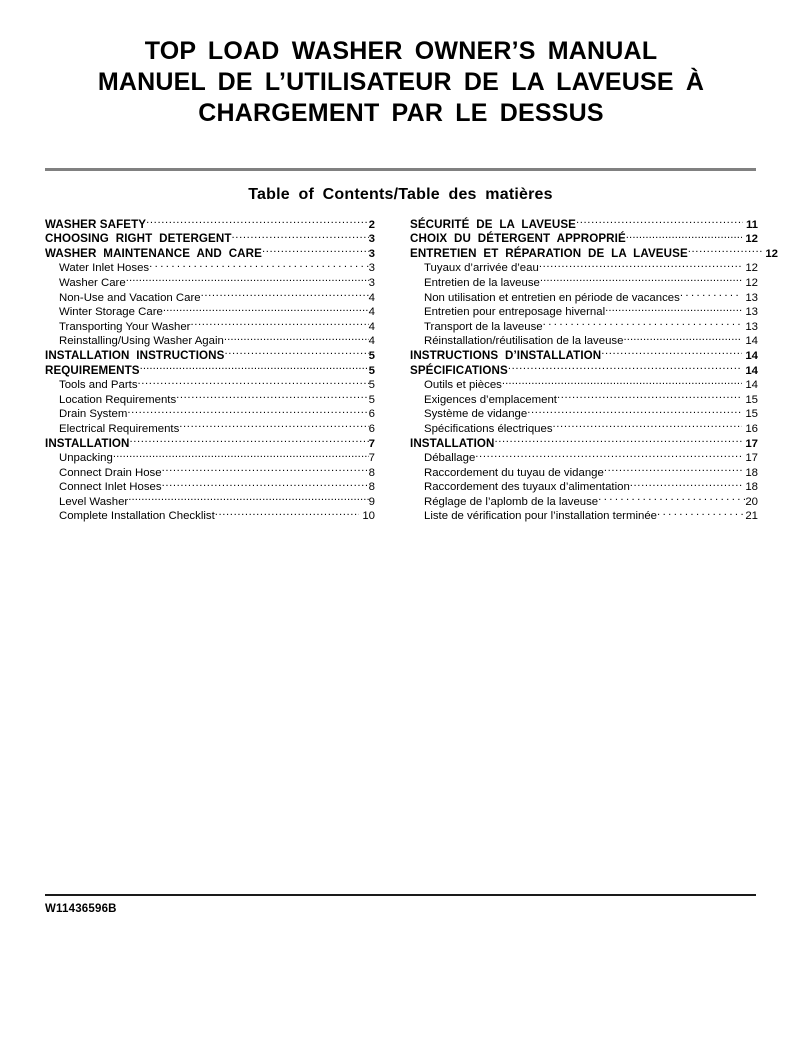  I want to click on toc-entry-label: Raccordement des tuyaux d’alimentation, so click(527, 487).